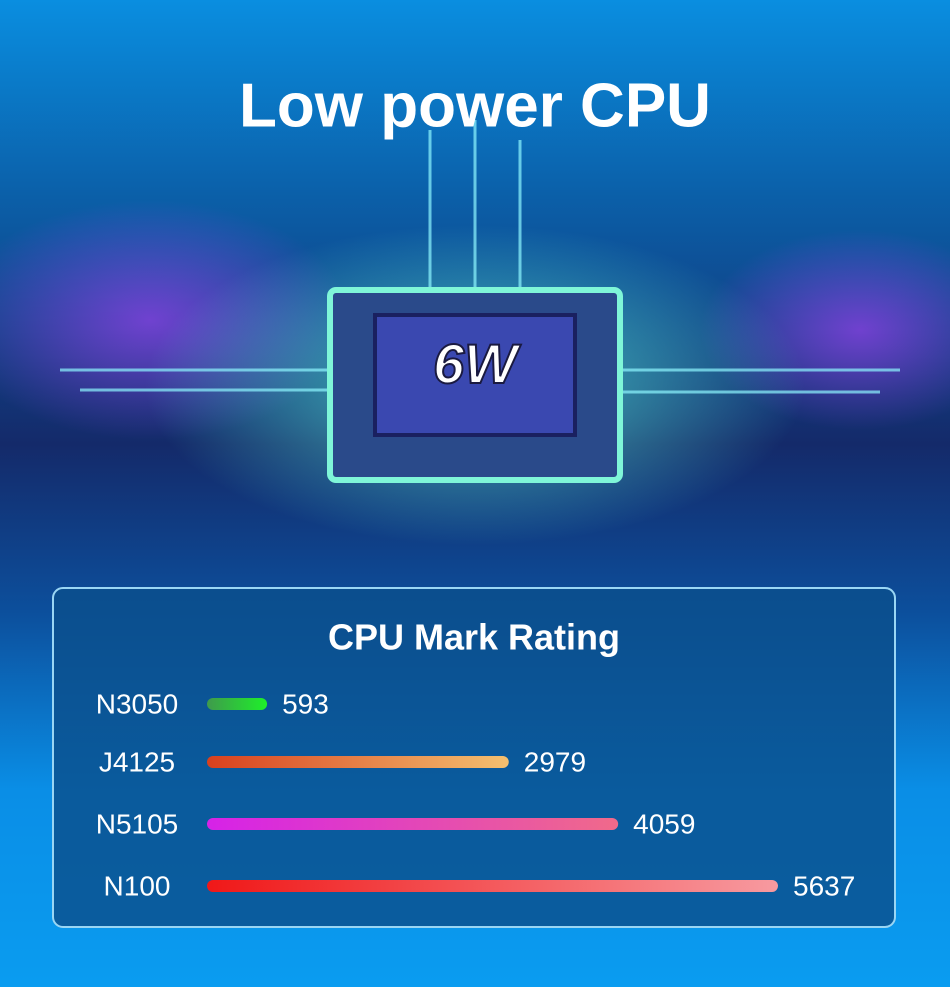 This screenshot has height=992, width=950. I want to click on value-label: 2979, so click(555, 761).